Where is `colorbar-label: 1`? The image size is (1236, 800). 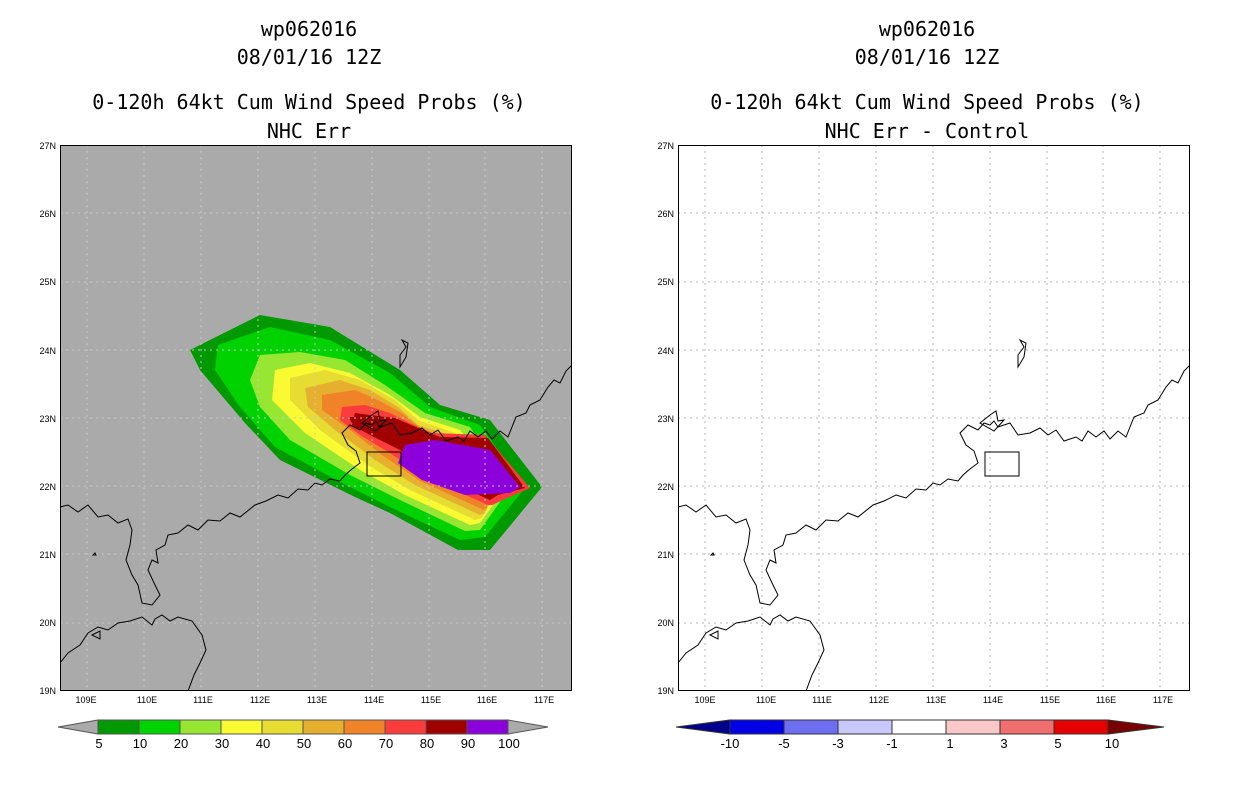 colorbar-label: 1 is located at coordinates (950, 743).